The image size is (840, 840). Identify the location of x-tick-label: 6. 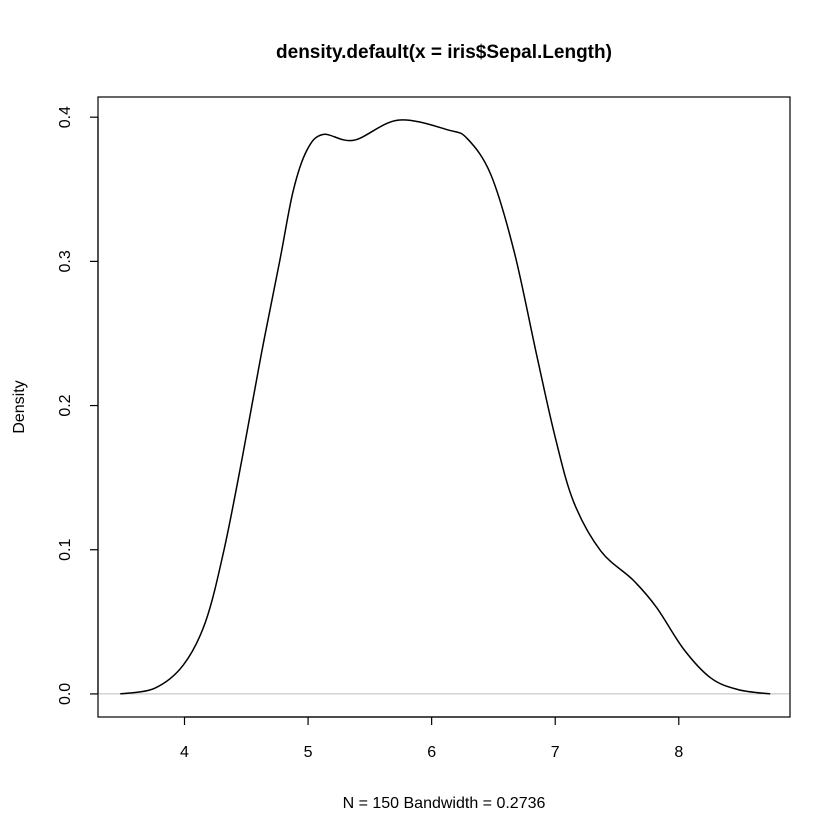
(431, 752).